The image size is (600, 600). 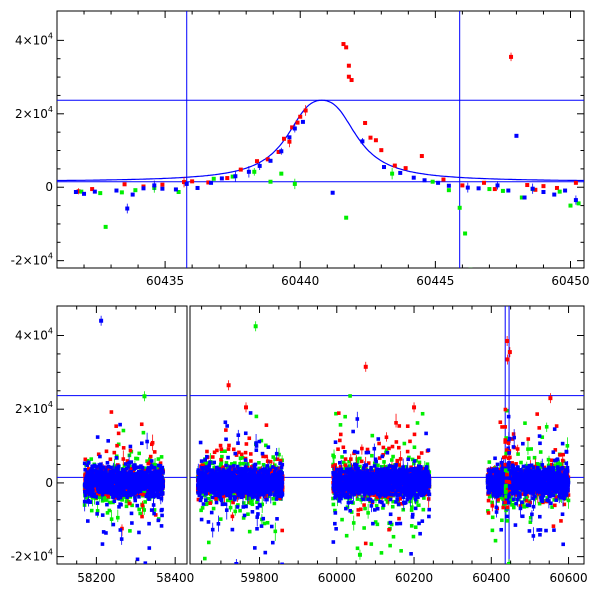 What do you see at coordinates (570, 281) in the screenshot?
I see `x-tick-label: 60450` at bounding box center [570, 281].